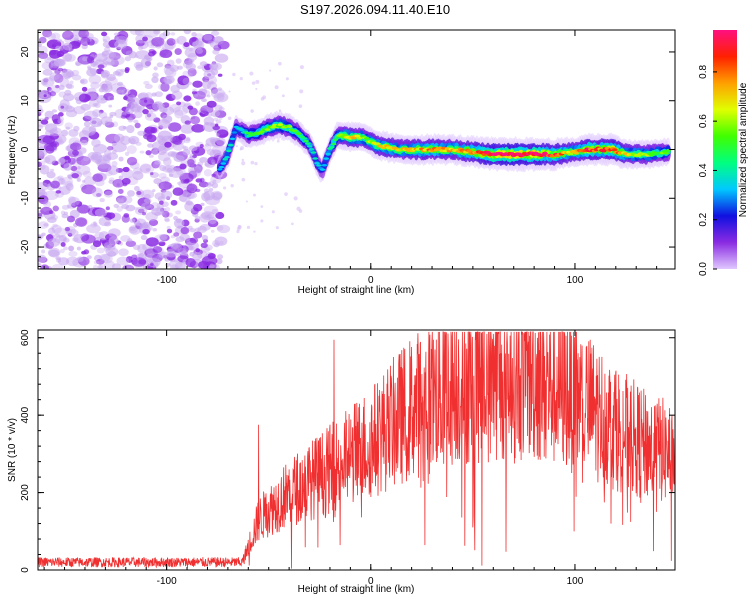 The image size is (750, 600). I want to click on snr-xlabel: Height of straight line (km), so click(356, 589).